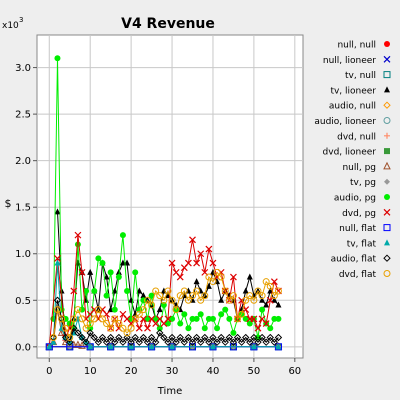  What do you see at coordinates (23, 347) in the screenshot?
I see `y-tick-label: 0.0` at bounding box center [23, 347].